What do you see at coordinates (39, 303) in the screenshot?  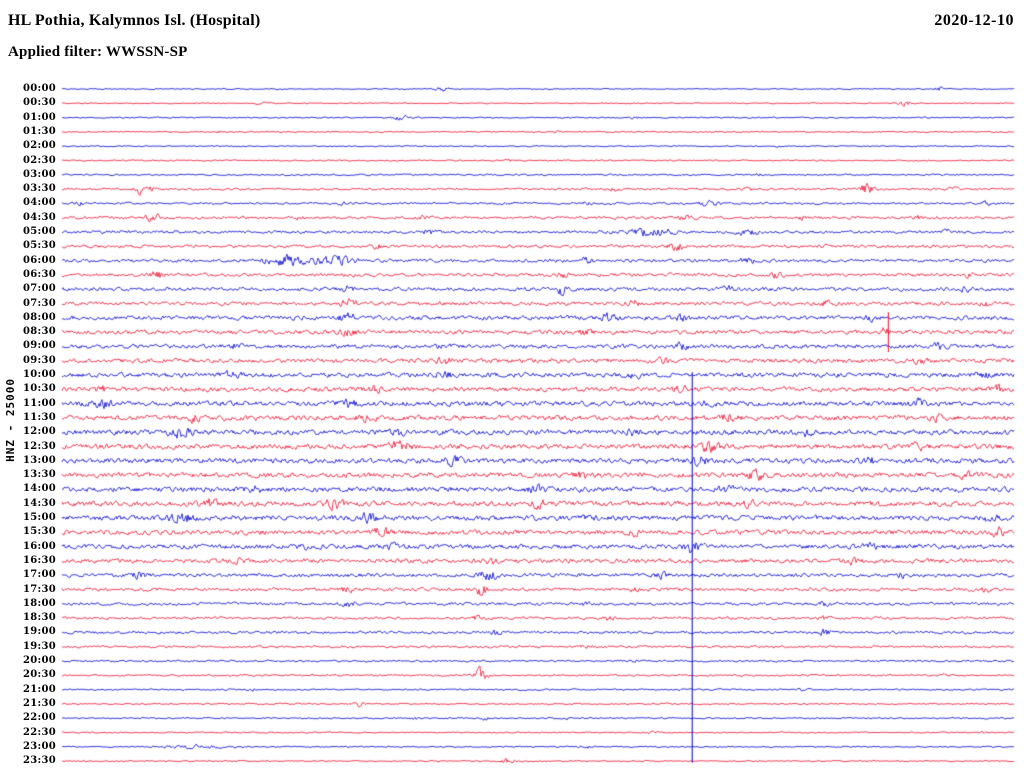 I see `time-label: 07:30` at bounding box center [39, 303].